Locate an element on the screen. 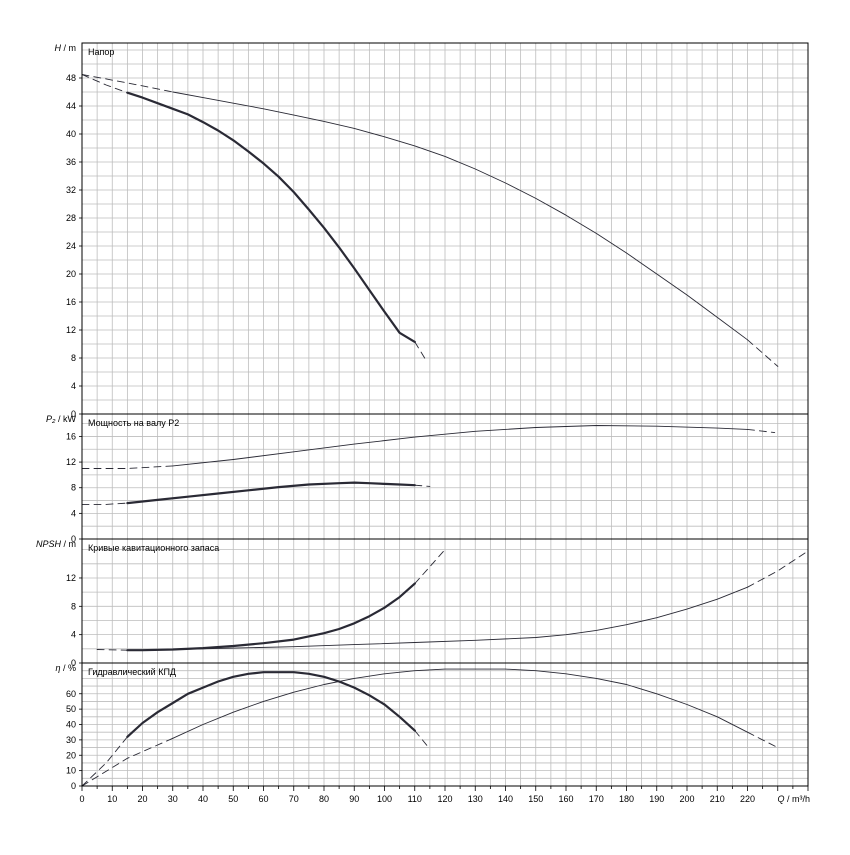 The width and height of the screenshot is (850, 855). panel-title: Гидравлический КПД is located at coordinates (132, 672).